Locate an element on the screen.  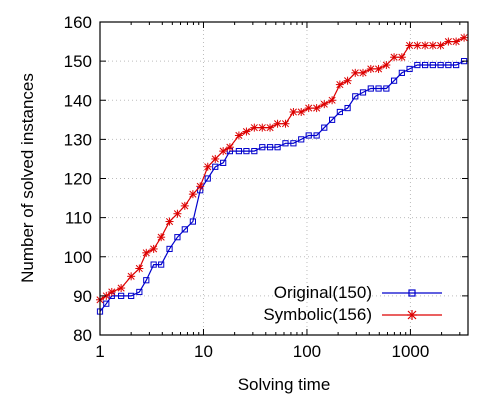
legend-marker-original is located at coordinates (412, 293).